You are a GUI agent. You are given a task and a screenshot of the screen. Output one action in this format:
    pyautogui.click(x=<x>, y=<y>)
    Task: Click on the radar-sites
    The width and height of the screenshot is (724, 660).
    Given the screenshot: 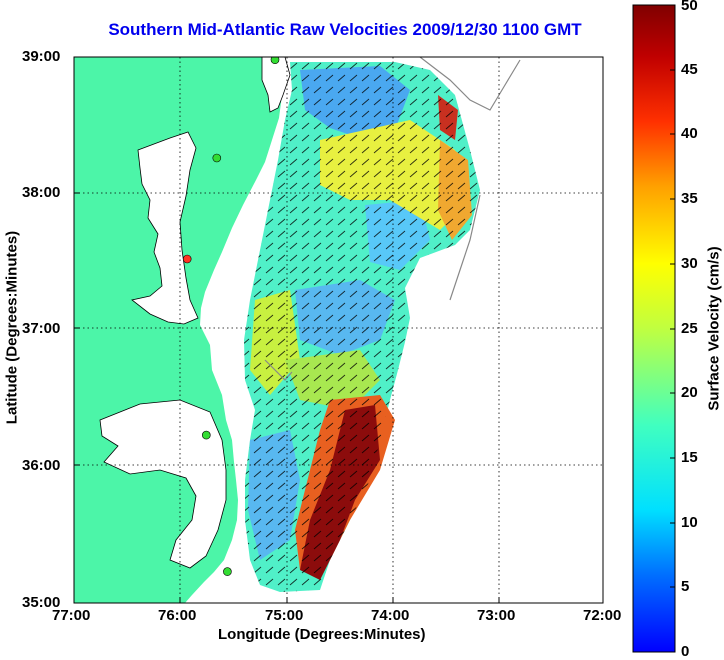 What is the action you would take?
    pyautogui.click(x=231, y=316)
    